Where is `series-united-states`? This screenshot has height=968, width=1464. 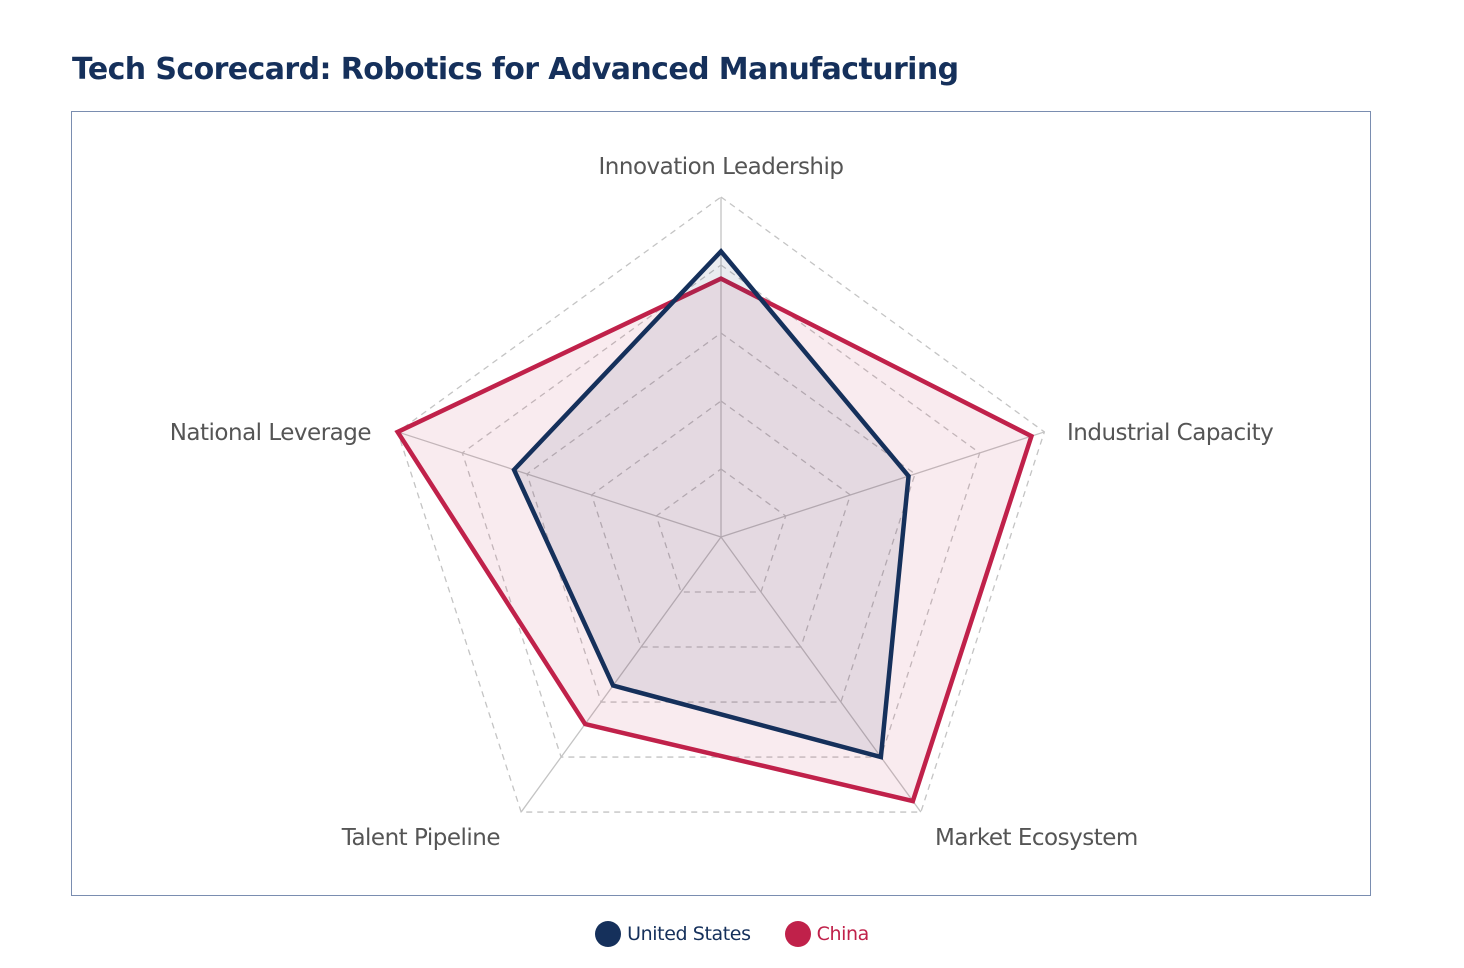
series-united-states is located at coordinates (711, 504).